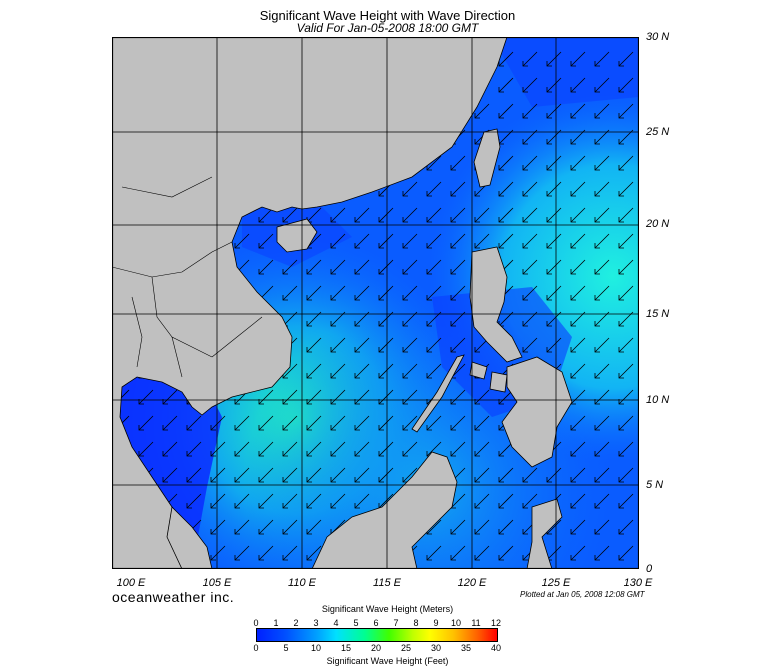 The image size is (775, 666). Describe the element at coordinates (582, 594) in the screenshot. I see `plotted-timestamp: Plotted at Jan 05, 2008 12:08 GMT` at that location.